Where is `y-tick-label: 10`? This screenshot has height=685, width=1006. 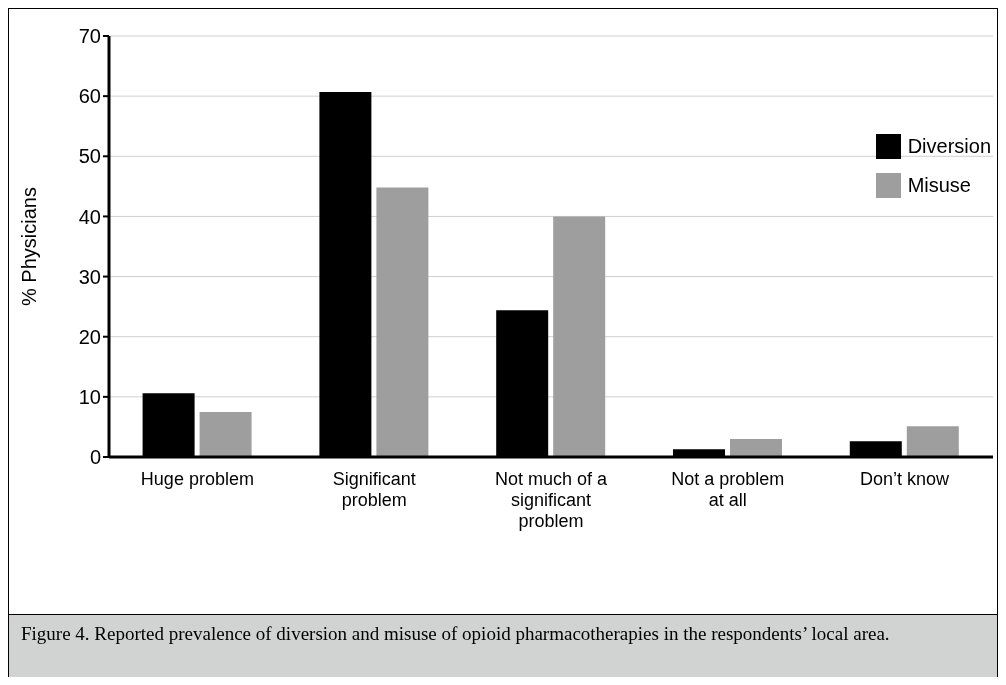 y-tick-label: 10 is located at coordinates (89, 396).